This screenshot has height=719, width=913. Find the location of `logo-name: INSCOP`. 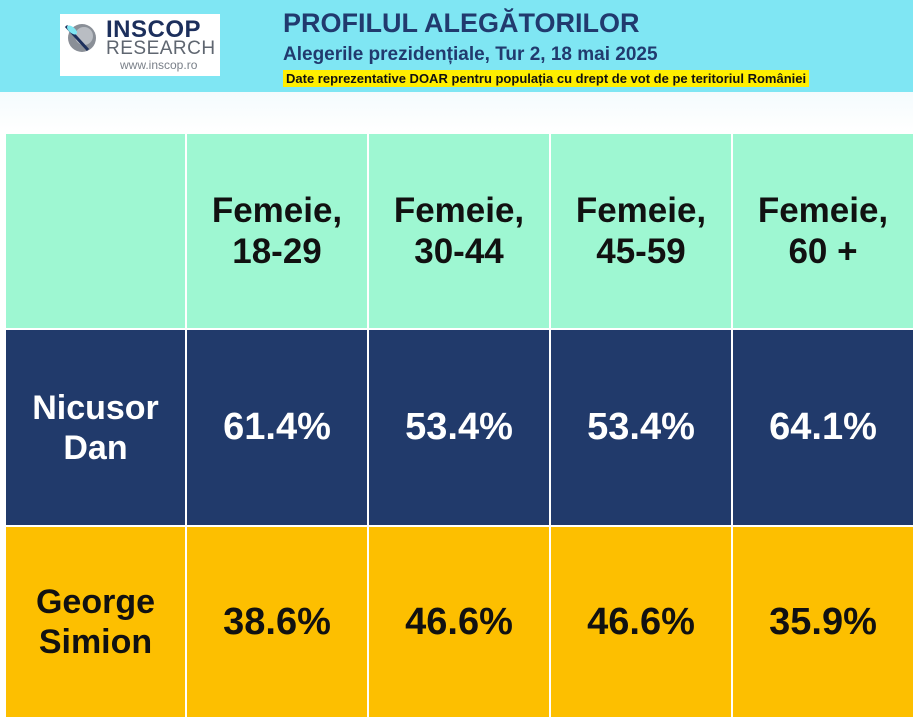

logo-name: INSCOP is located at coordinates (154, 29).